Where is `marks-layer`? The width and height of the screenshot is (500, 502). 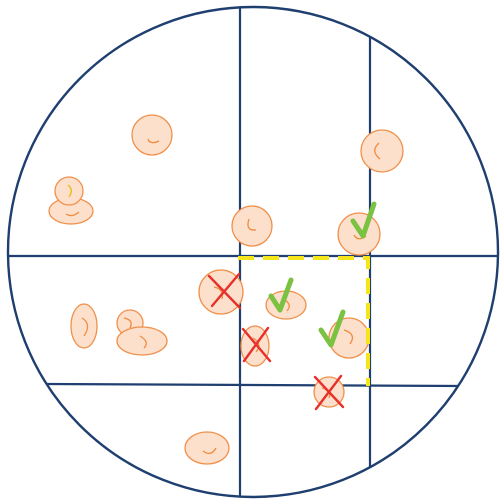
marks-layer is located at coordinates (292, 306).